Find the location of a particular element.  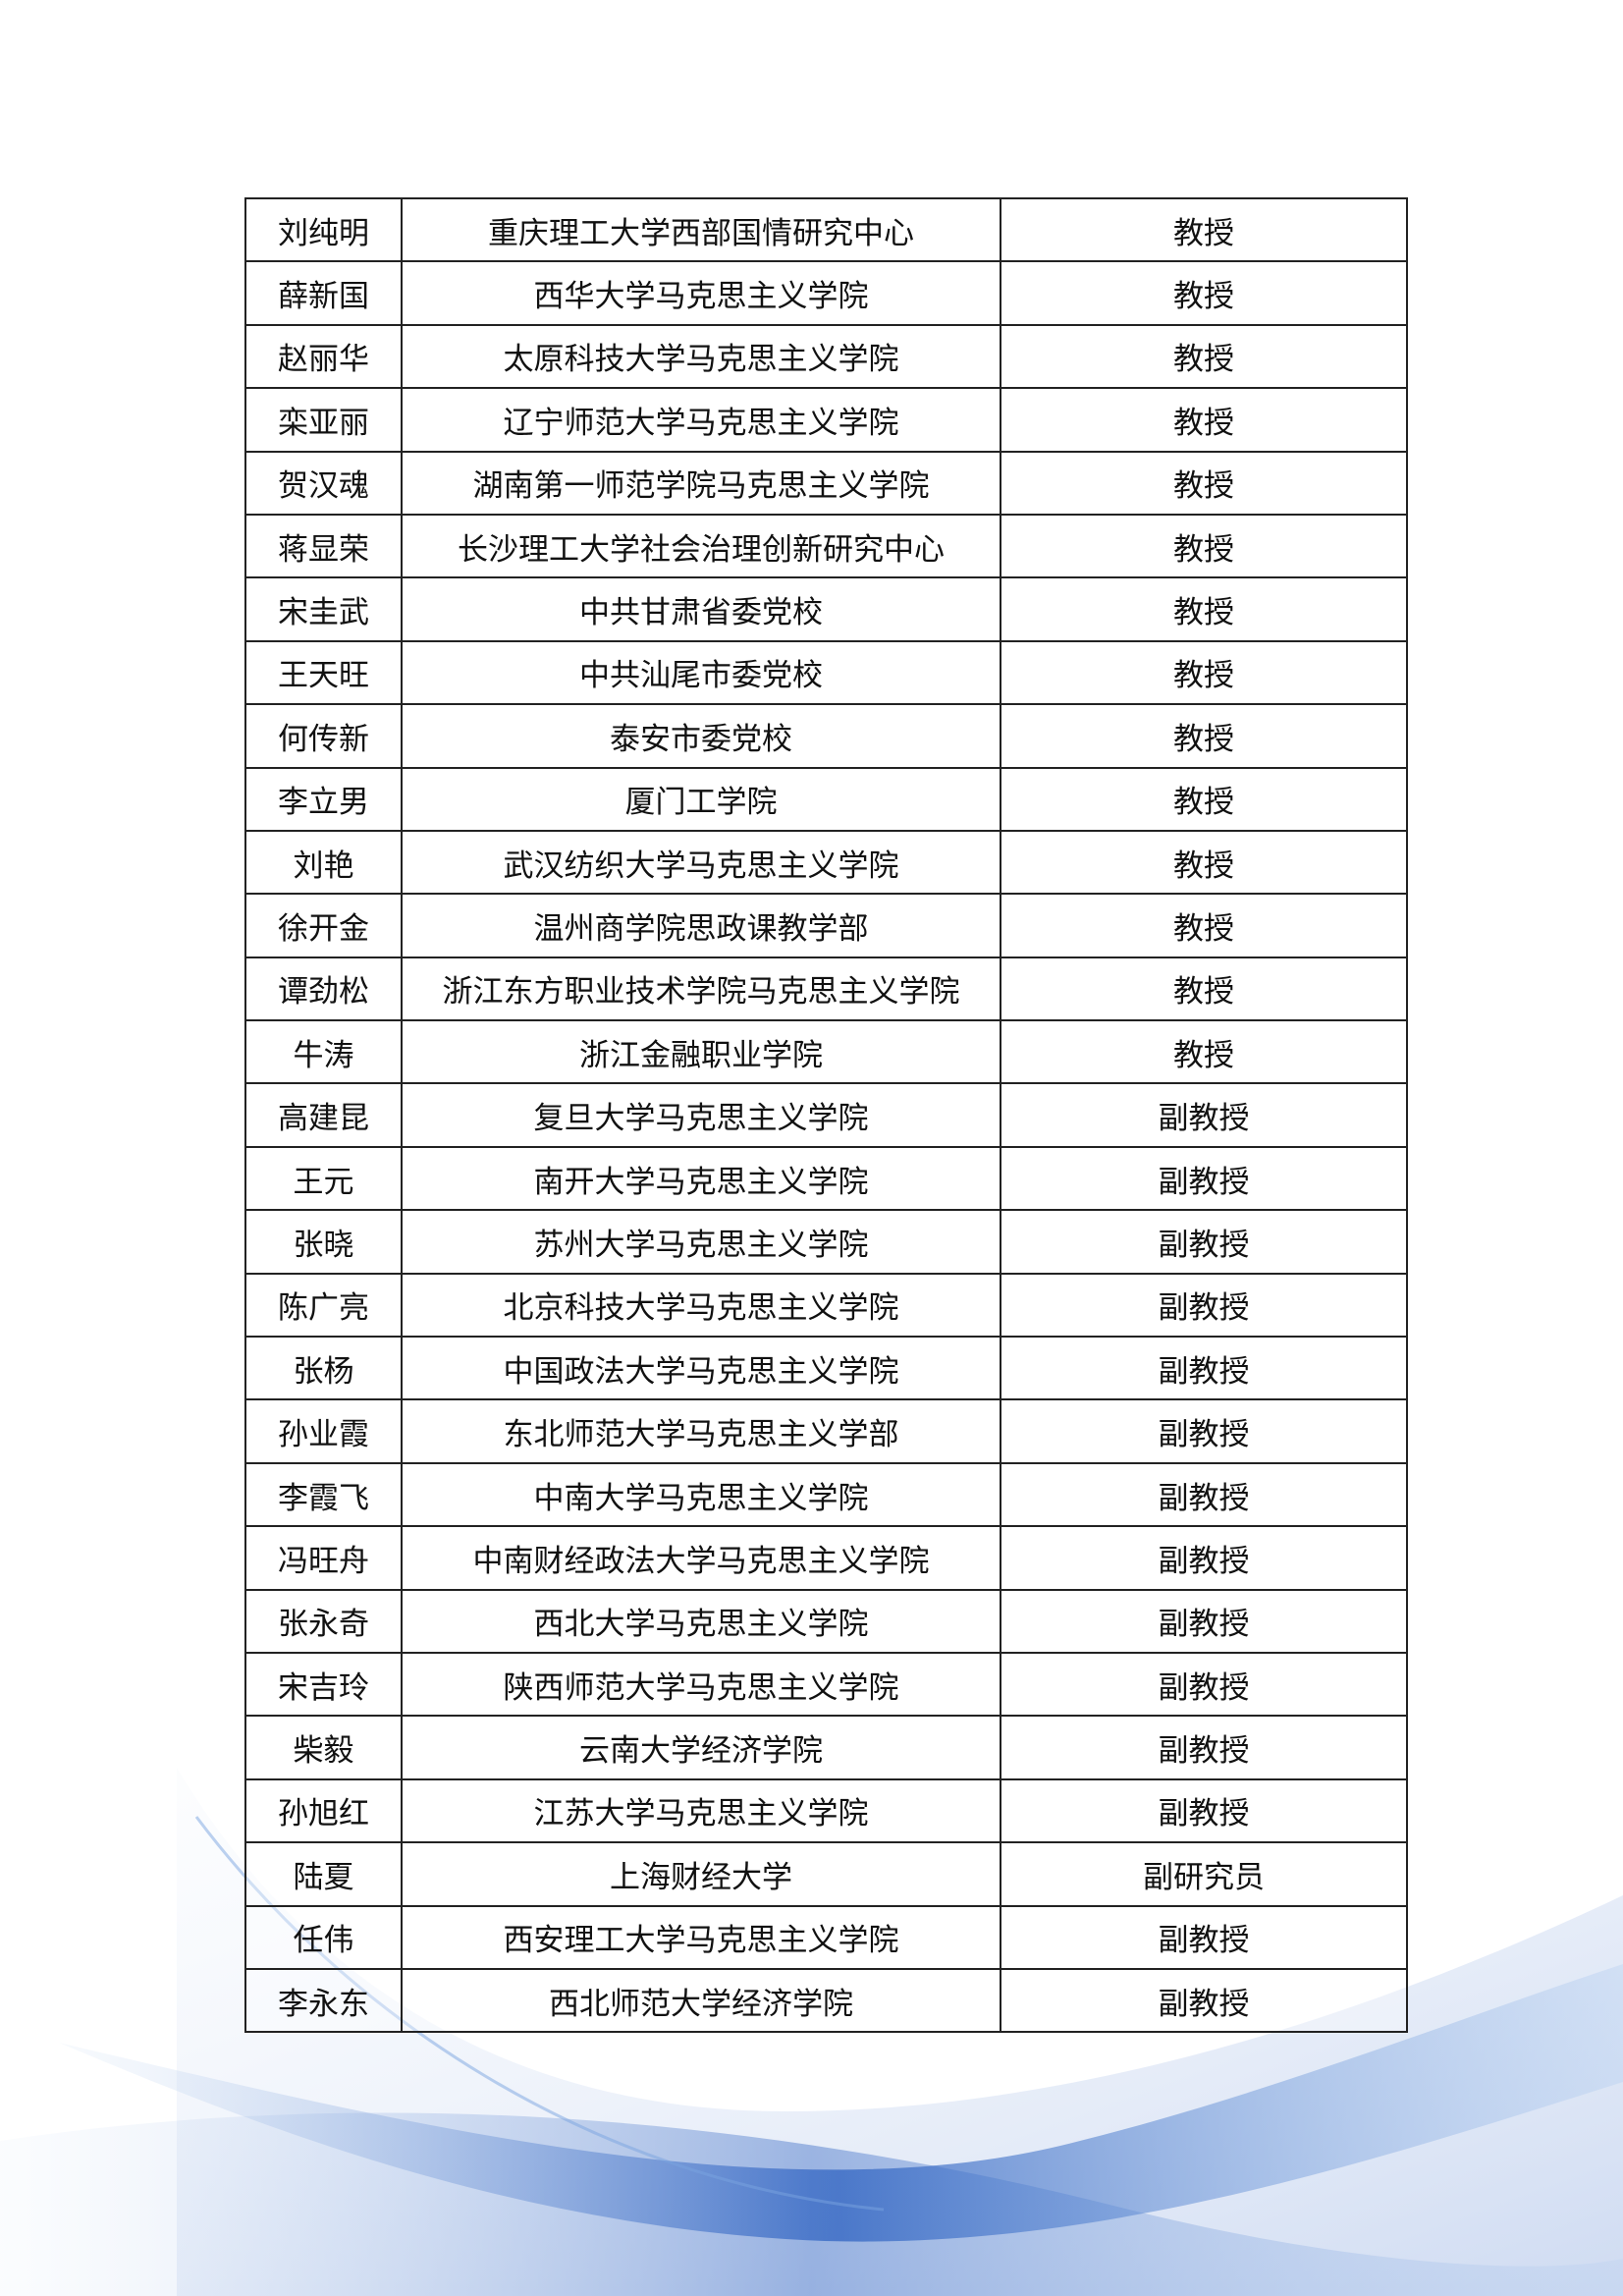

table-row: 宋圭武 中共甘肃省委党校 教授 is located at coordinates (826, 609).